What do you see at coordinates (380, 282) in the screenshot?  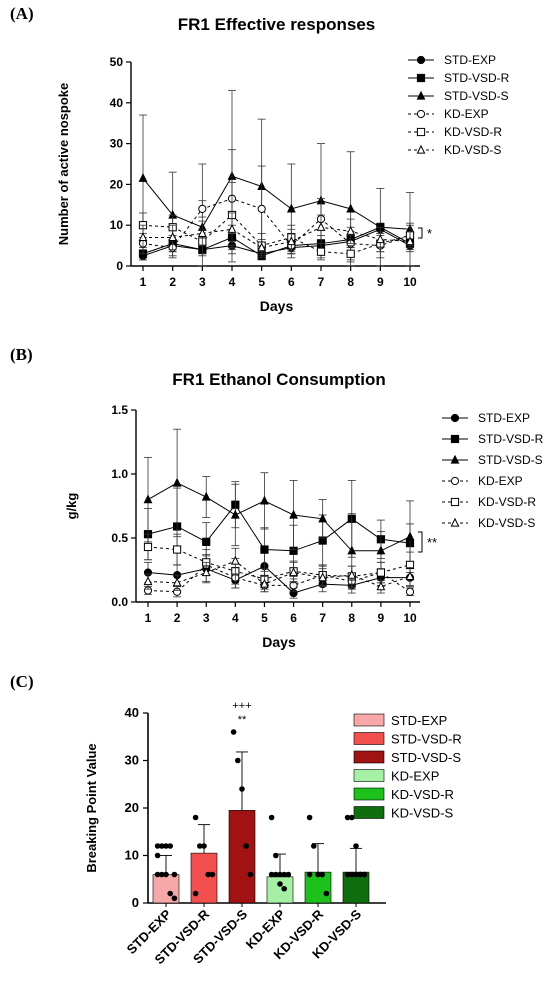 I see `x-tick-label: 9` at bounding box center [380, 282].